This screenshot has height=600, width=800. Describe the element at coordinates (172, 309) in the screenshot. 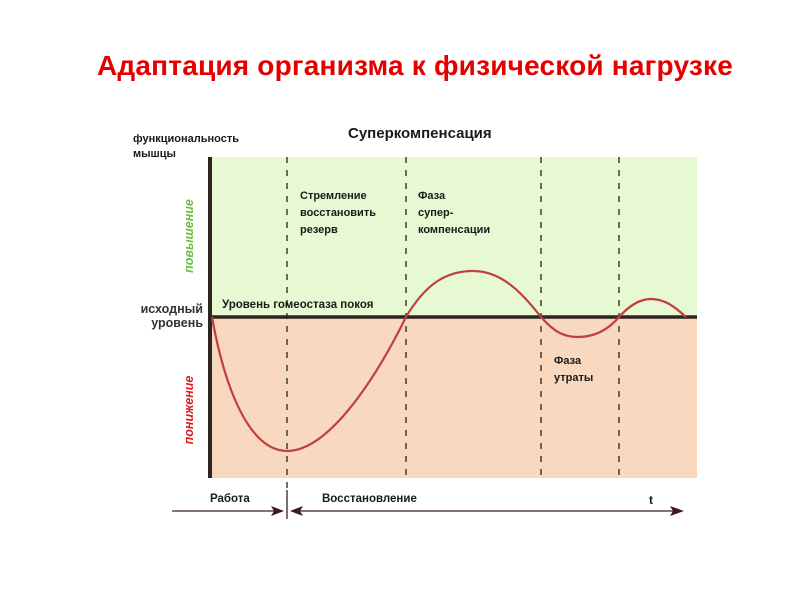

I see `baseline-label-line1: исходный` at that location.